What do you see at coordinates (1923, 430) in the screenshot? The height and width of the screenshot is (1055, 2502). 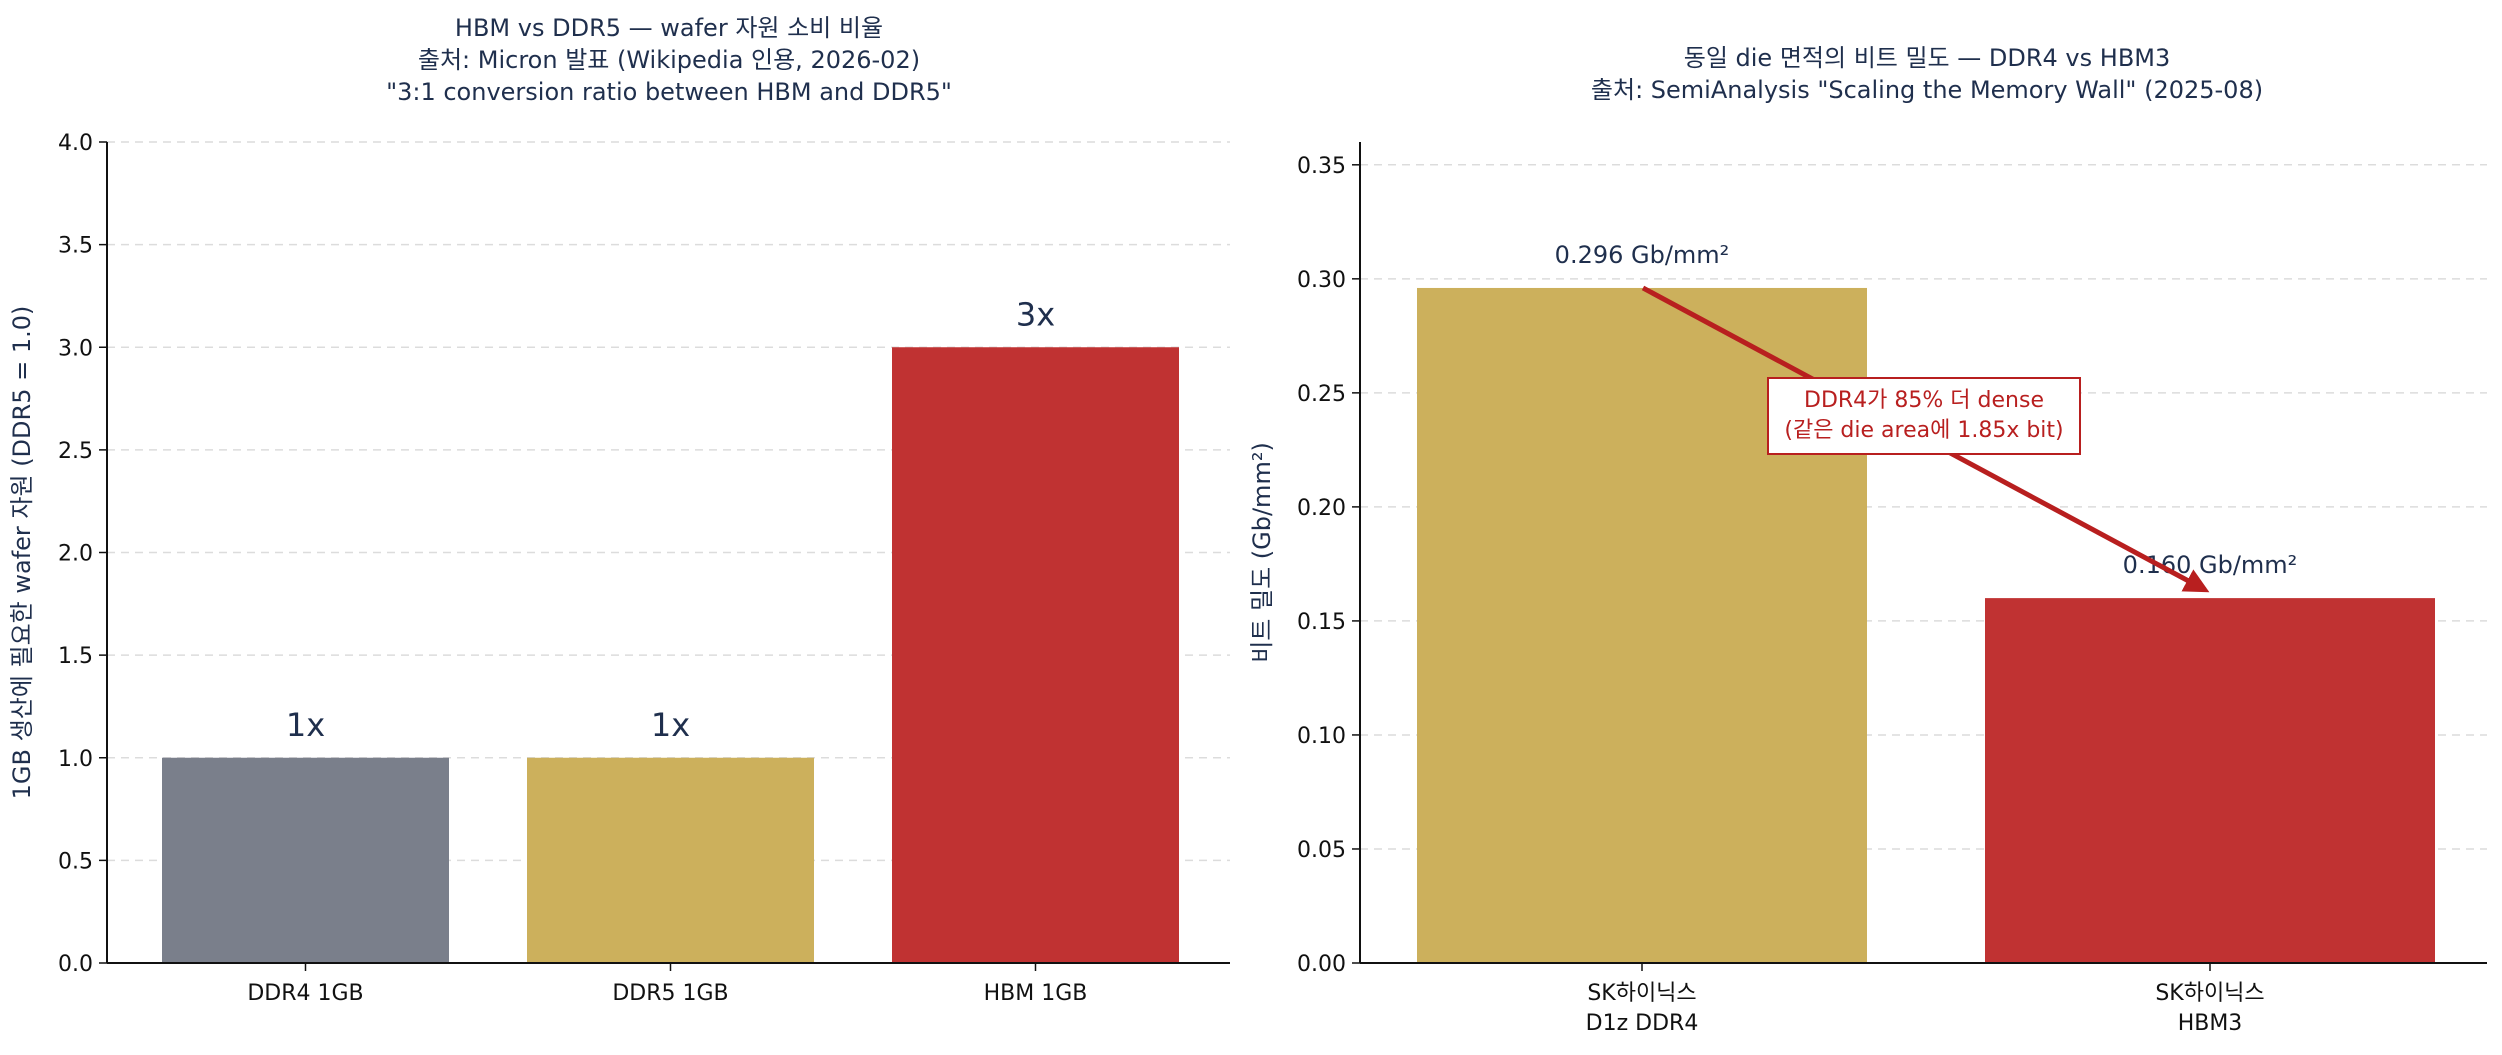 I see `annotation-text: (같은 die area에 1.85x bit)` at bounding box center [1923, 430].